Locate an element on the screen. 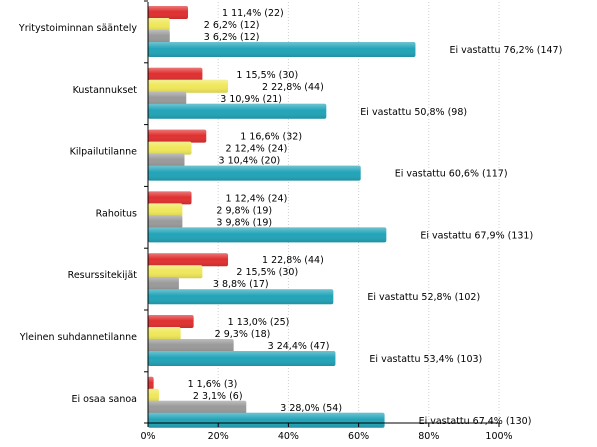  bar-label: 3 10,4% (20) is located at coordinates (250, 161).